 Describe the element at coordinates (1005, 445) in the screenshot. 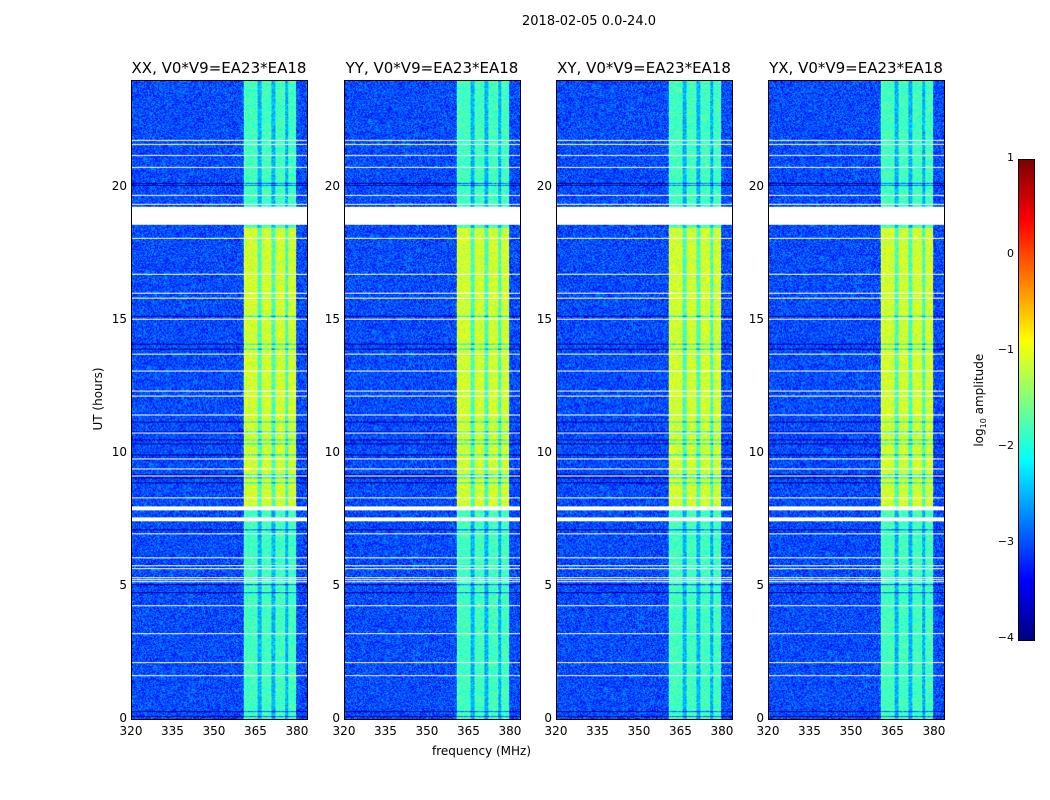

I see `colorbar-tick-label: −2` at that location.